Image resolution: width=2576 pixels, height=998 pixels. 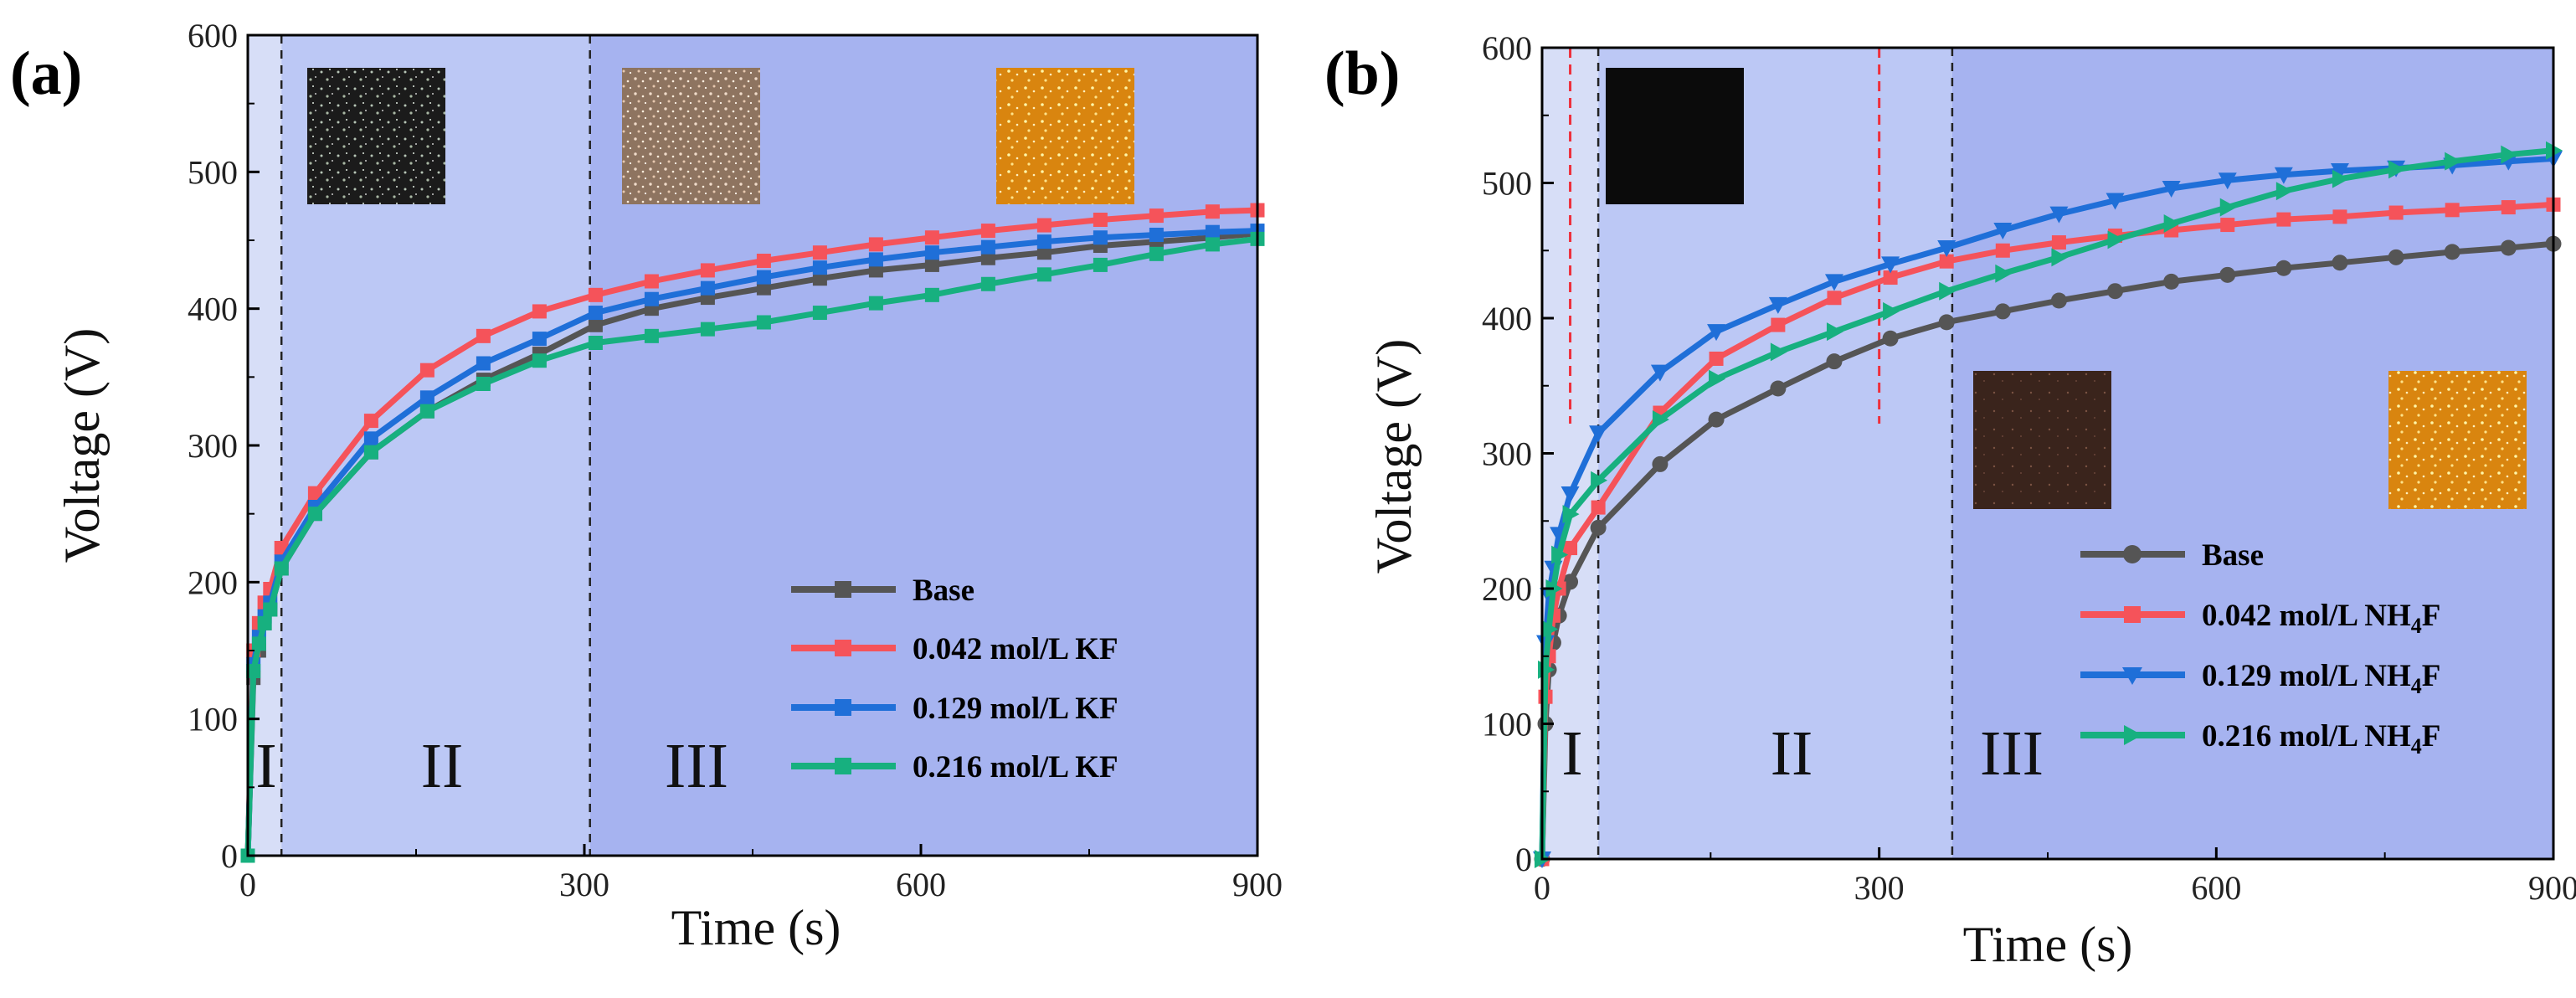 What do you see at coordinates (443, 766) in the screenshot?
I see `region-label-2: II` at bounding box center [443, 766].